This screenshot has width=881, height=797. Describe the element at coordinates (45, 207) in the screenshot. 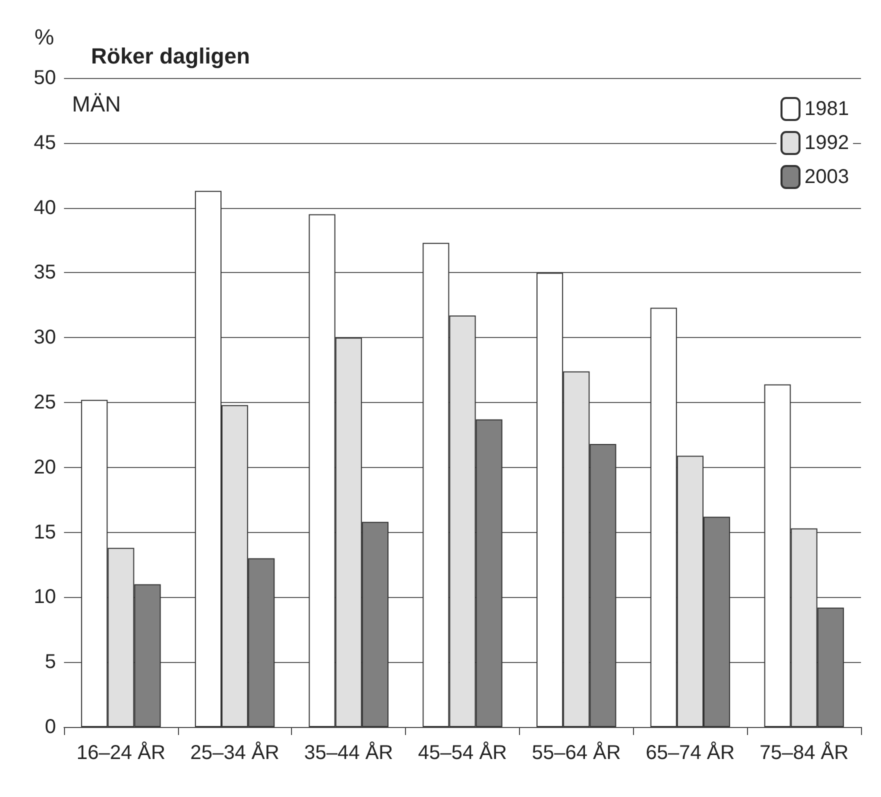

I see `y-tick-label: 40` at that location.